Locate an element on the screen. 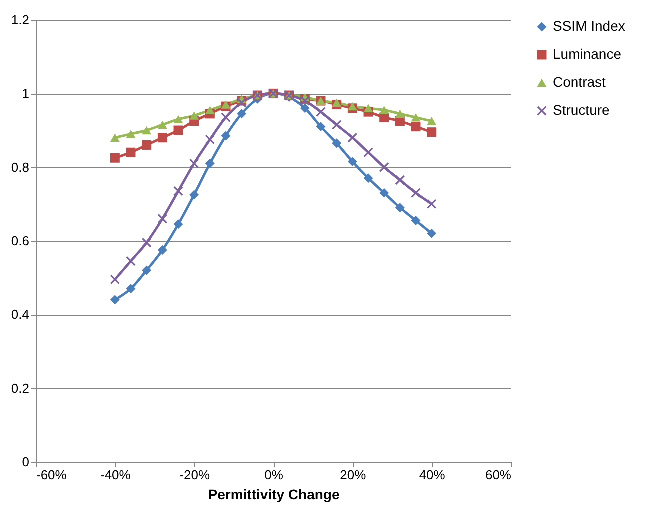 This screenshot has height=512, width=671. x-tick-label: -60% is located at coordinates (52, 475).